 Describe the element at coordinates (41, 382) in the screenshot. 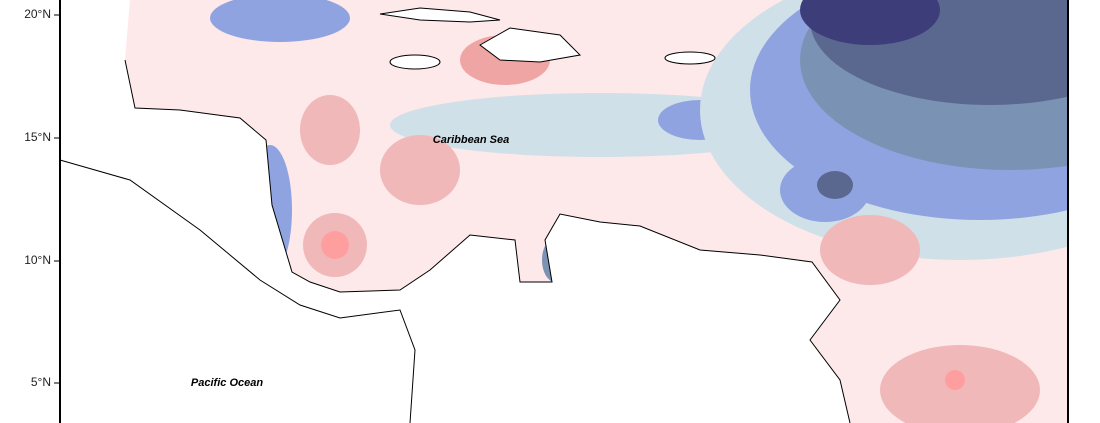

I see `lat-label: 5°N` at that location.